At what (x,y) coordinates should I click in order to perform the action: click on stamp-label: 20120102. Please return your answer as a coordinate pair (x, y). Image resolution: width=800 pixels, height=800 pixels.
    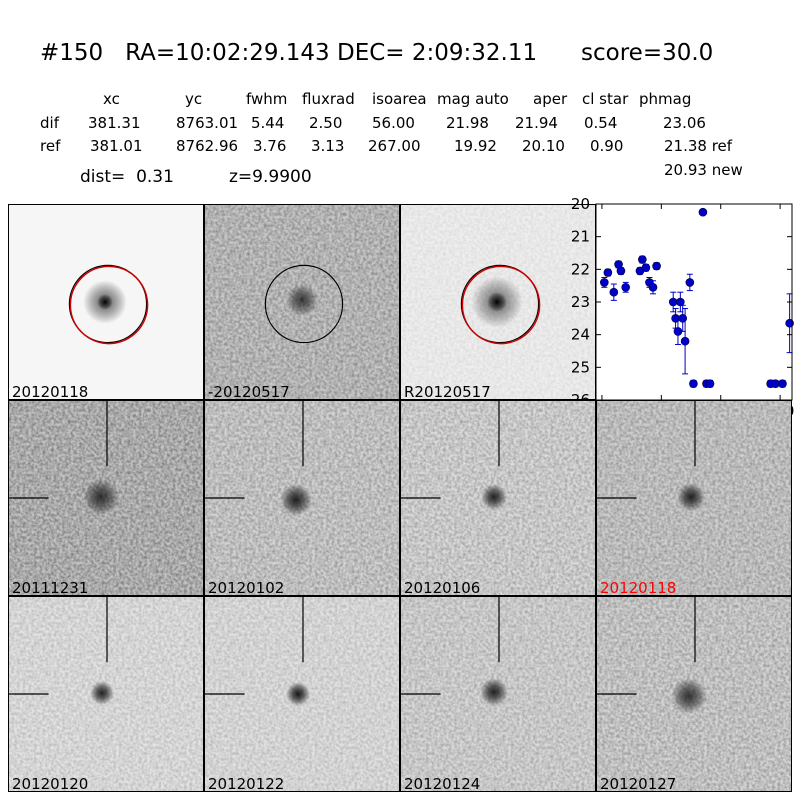
    Looking at the image, I should click on (246, 587).